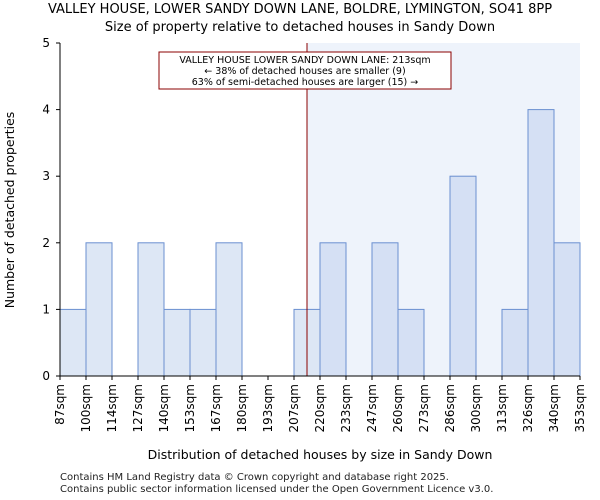 This screenshot has width=600, height=500. Describe the element at coordinates (46, 43) in the screenshot. I see `y-tick-label: 5` at that location.